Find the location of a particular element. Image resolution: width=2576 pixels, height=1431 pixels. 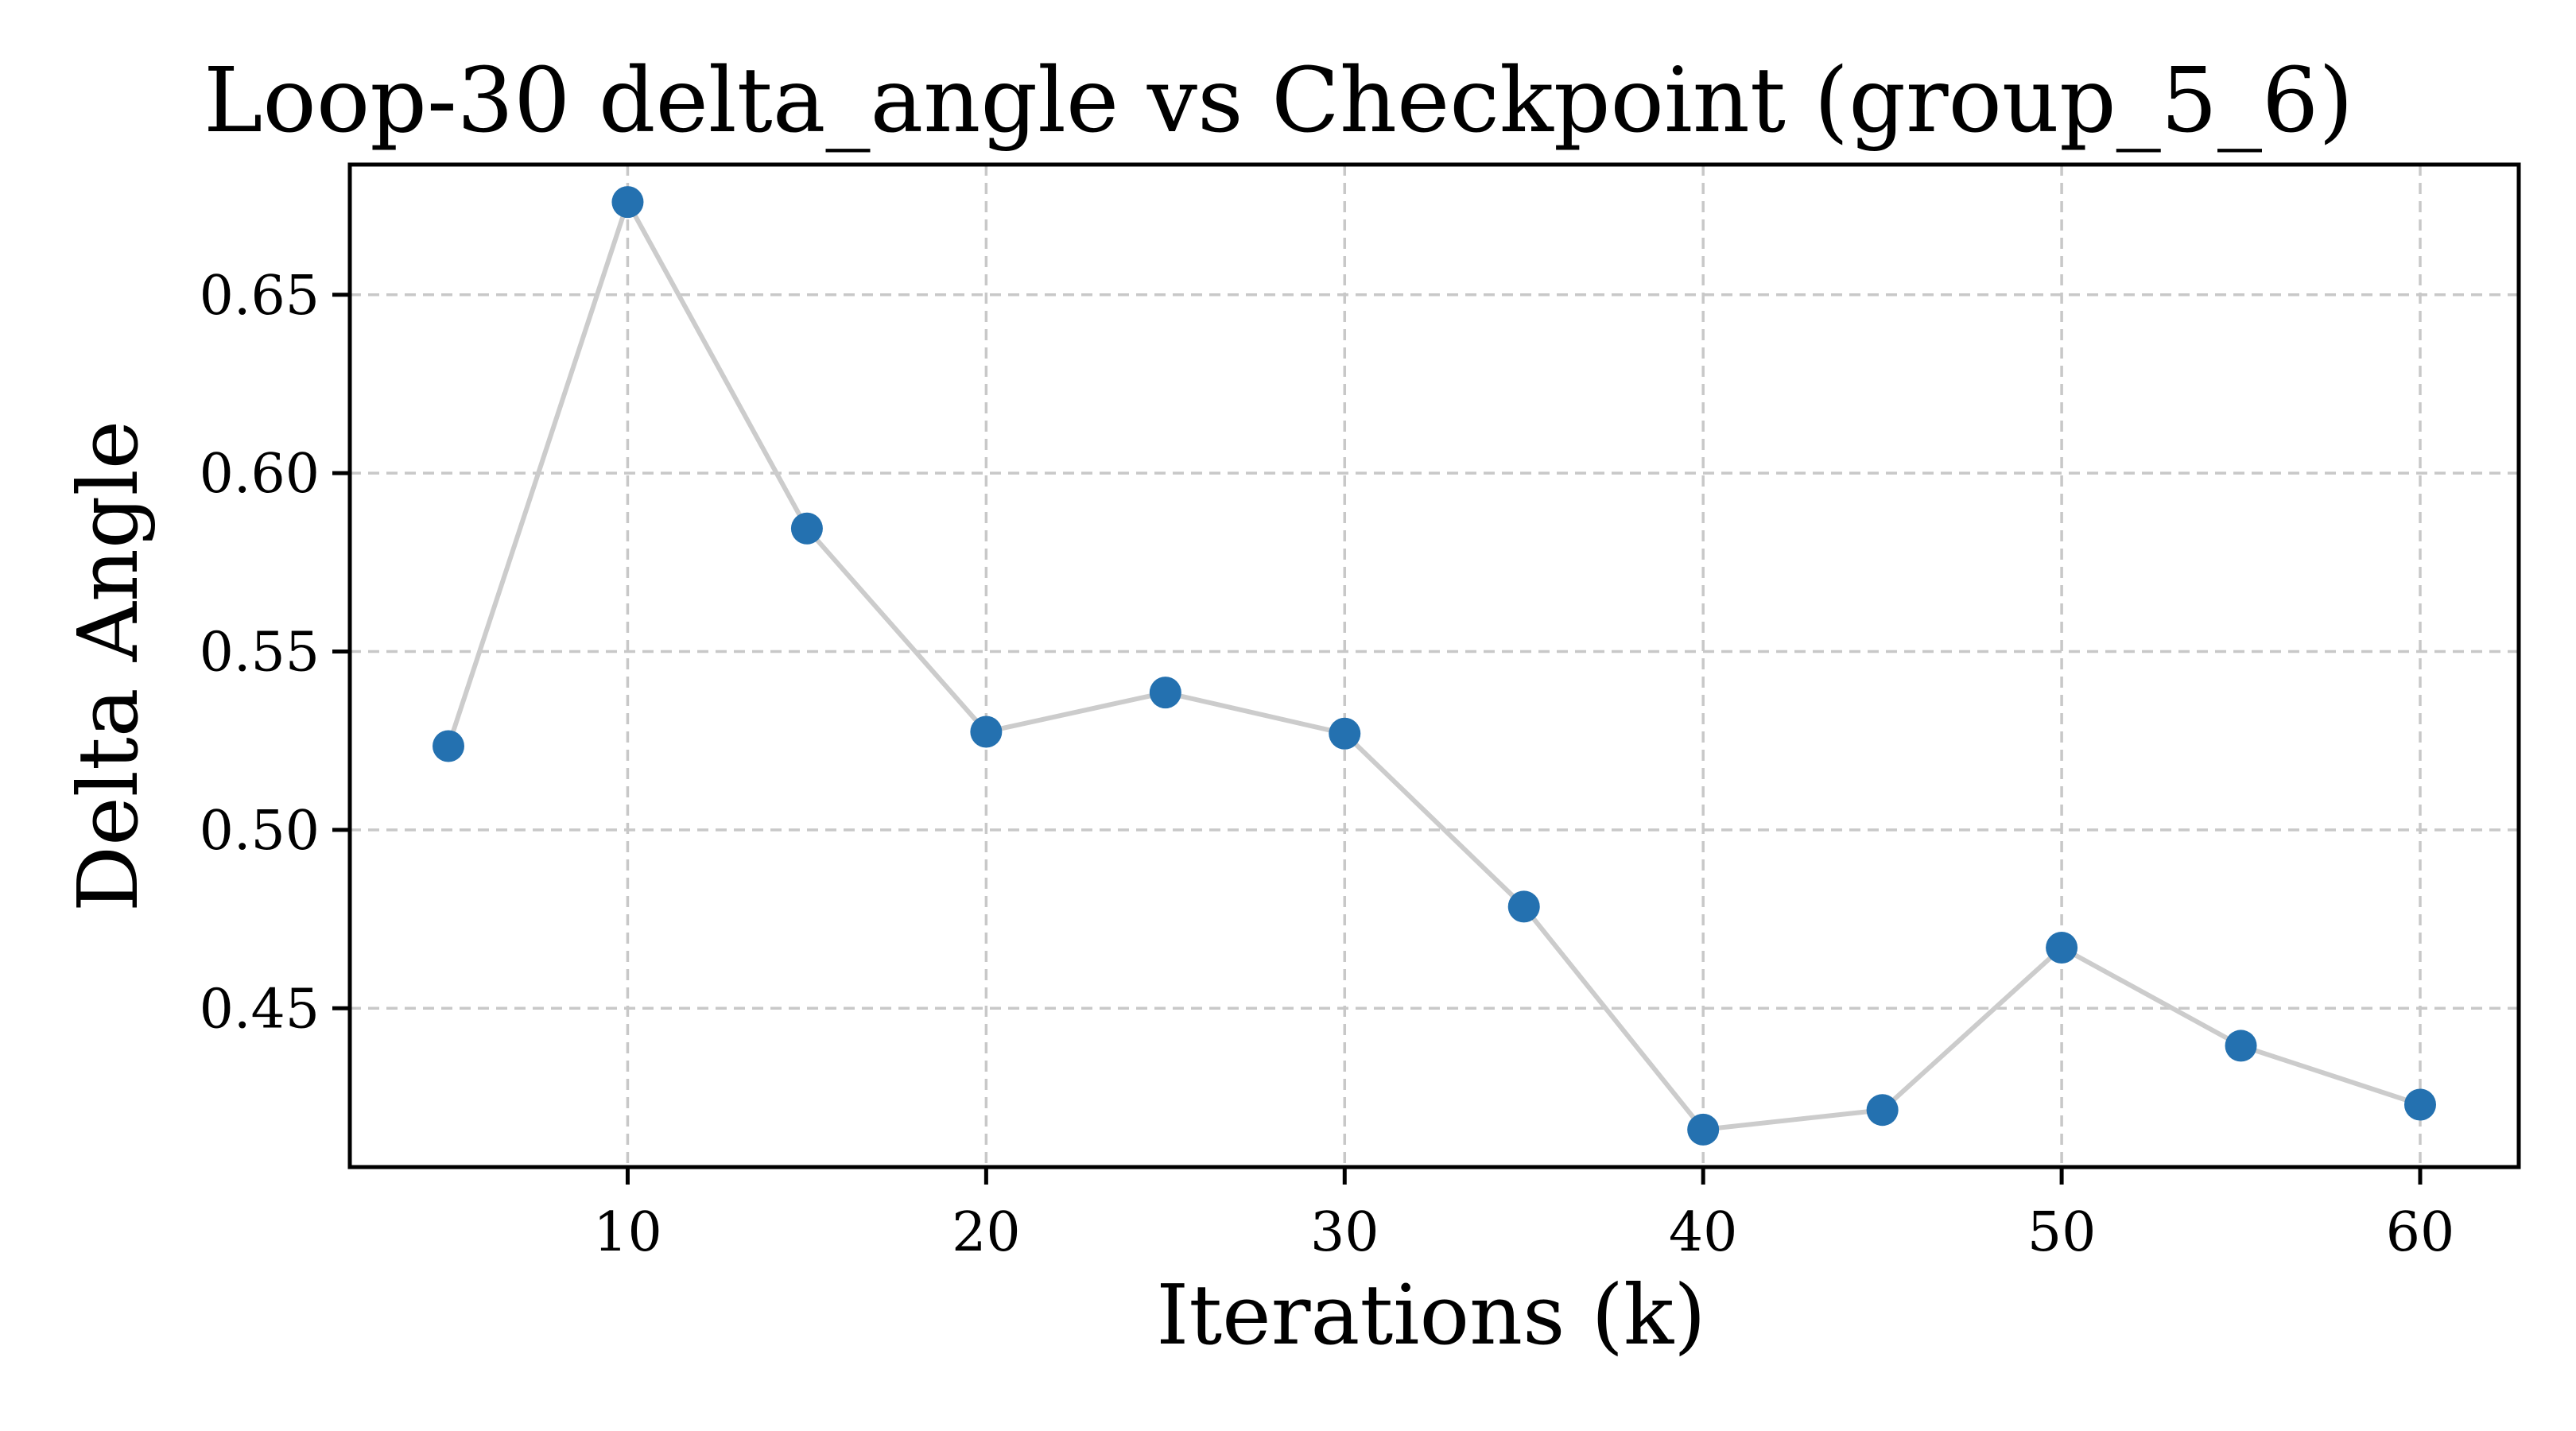

y-tick-label: 0.60 is located at coordinates (260, 475).